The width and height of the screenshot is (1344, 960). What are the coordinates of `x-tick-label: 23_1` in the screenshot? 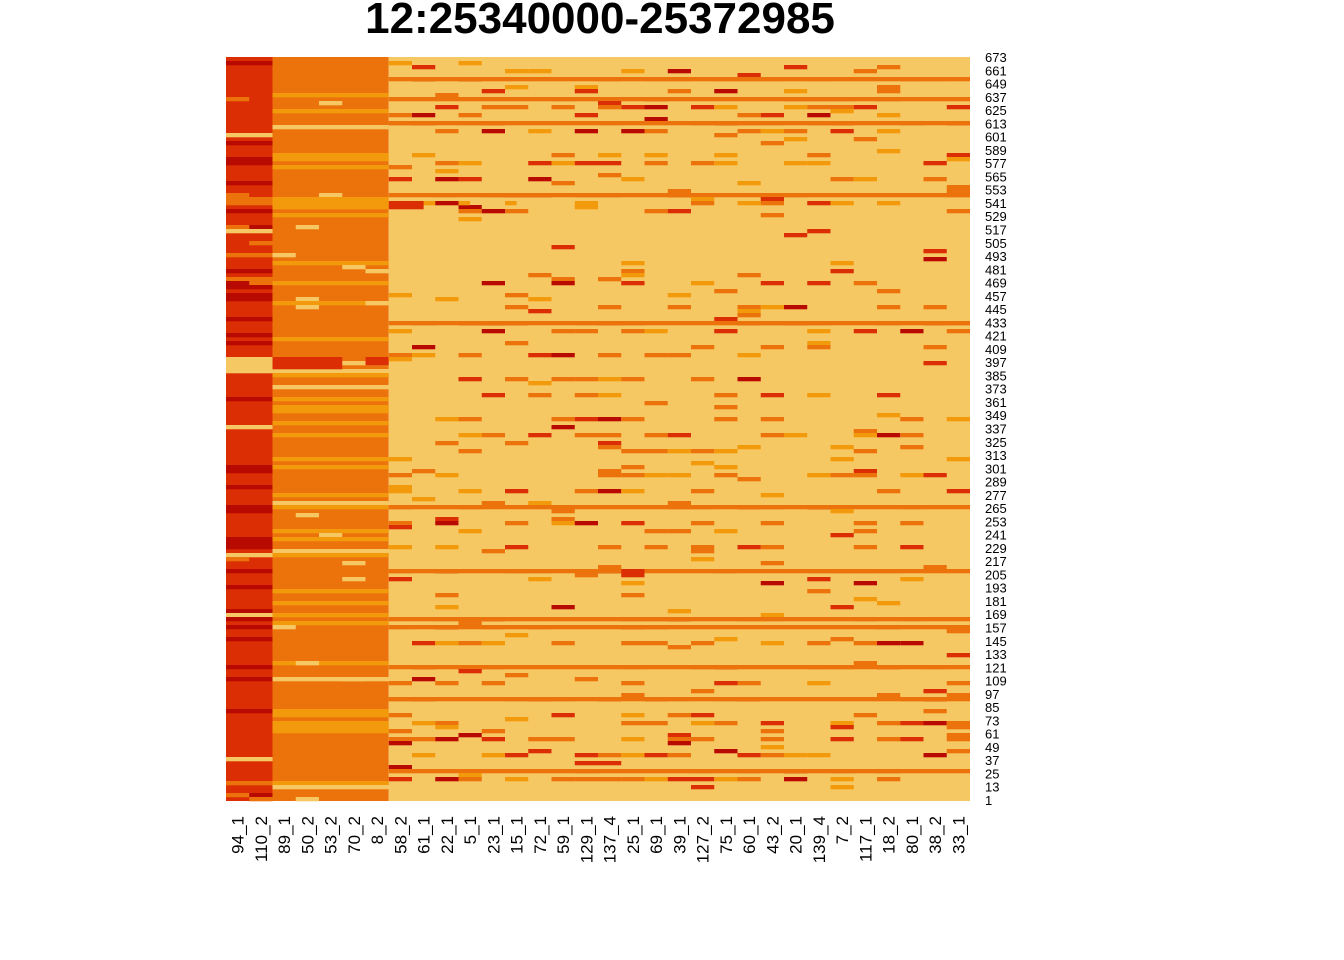 It's located at (493, 835).